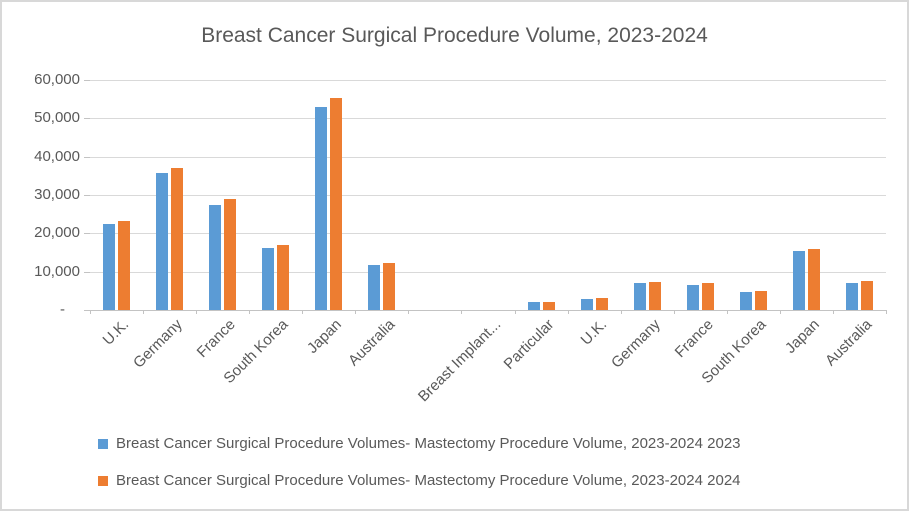 The image size is (909, 511). I want to click on x-axis-label: Particular, so click(529, 344).